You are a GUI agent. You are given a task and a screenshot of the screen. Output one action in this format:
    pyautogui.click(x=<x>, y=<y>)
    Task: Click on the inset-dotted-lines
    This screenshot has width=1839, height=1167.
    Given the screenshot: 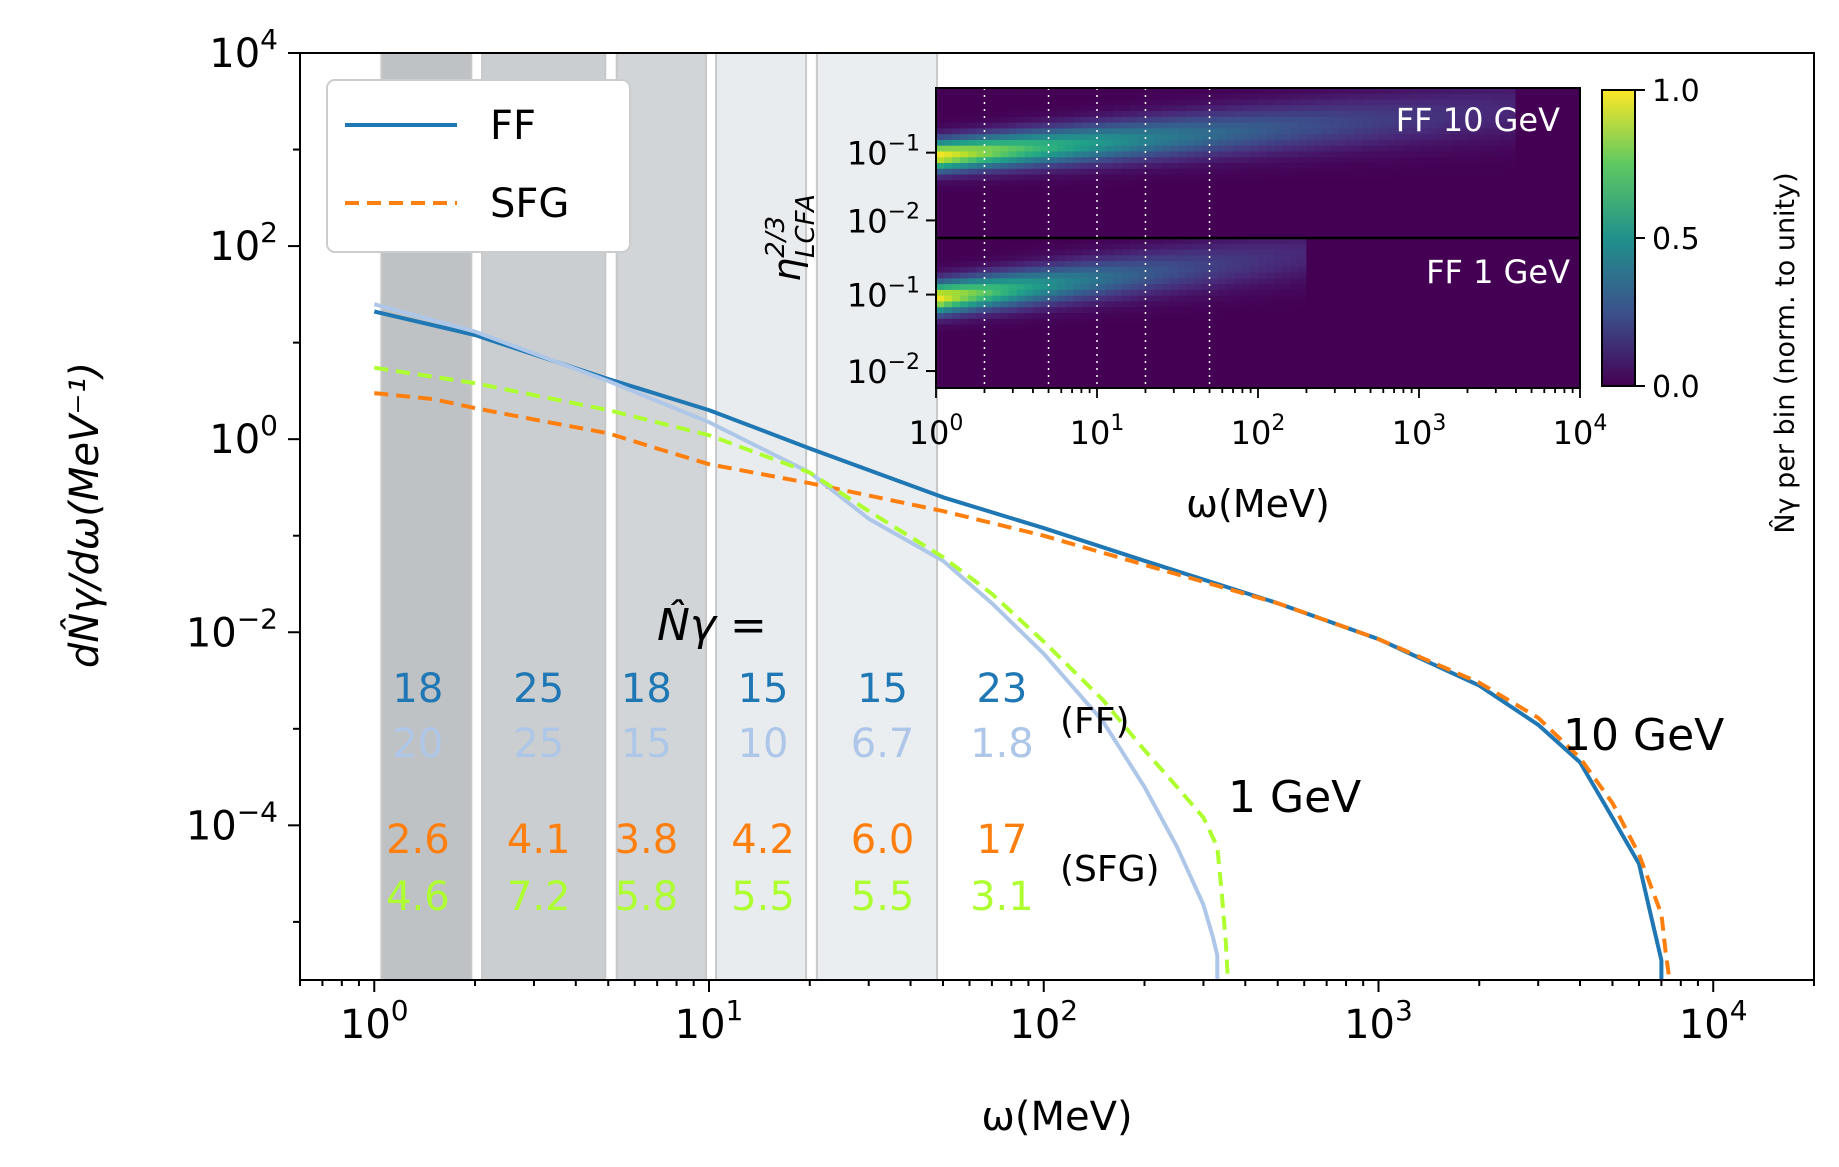 What is the action you would take?
    pyautogui.click(x=1097, y=238)
    